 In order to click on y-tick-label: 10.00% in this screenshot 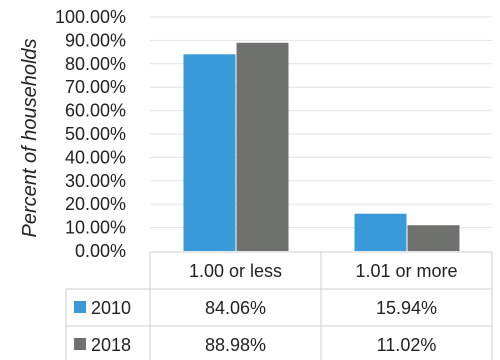, I will do `click(95, 228)`.